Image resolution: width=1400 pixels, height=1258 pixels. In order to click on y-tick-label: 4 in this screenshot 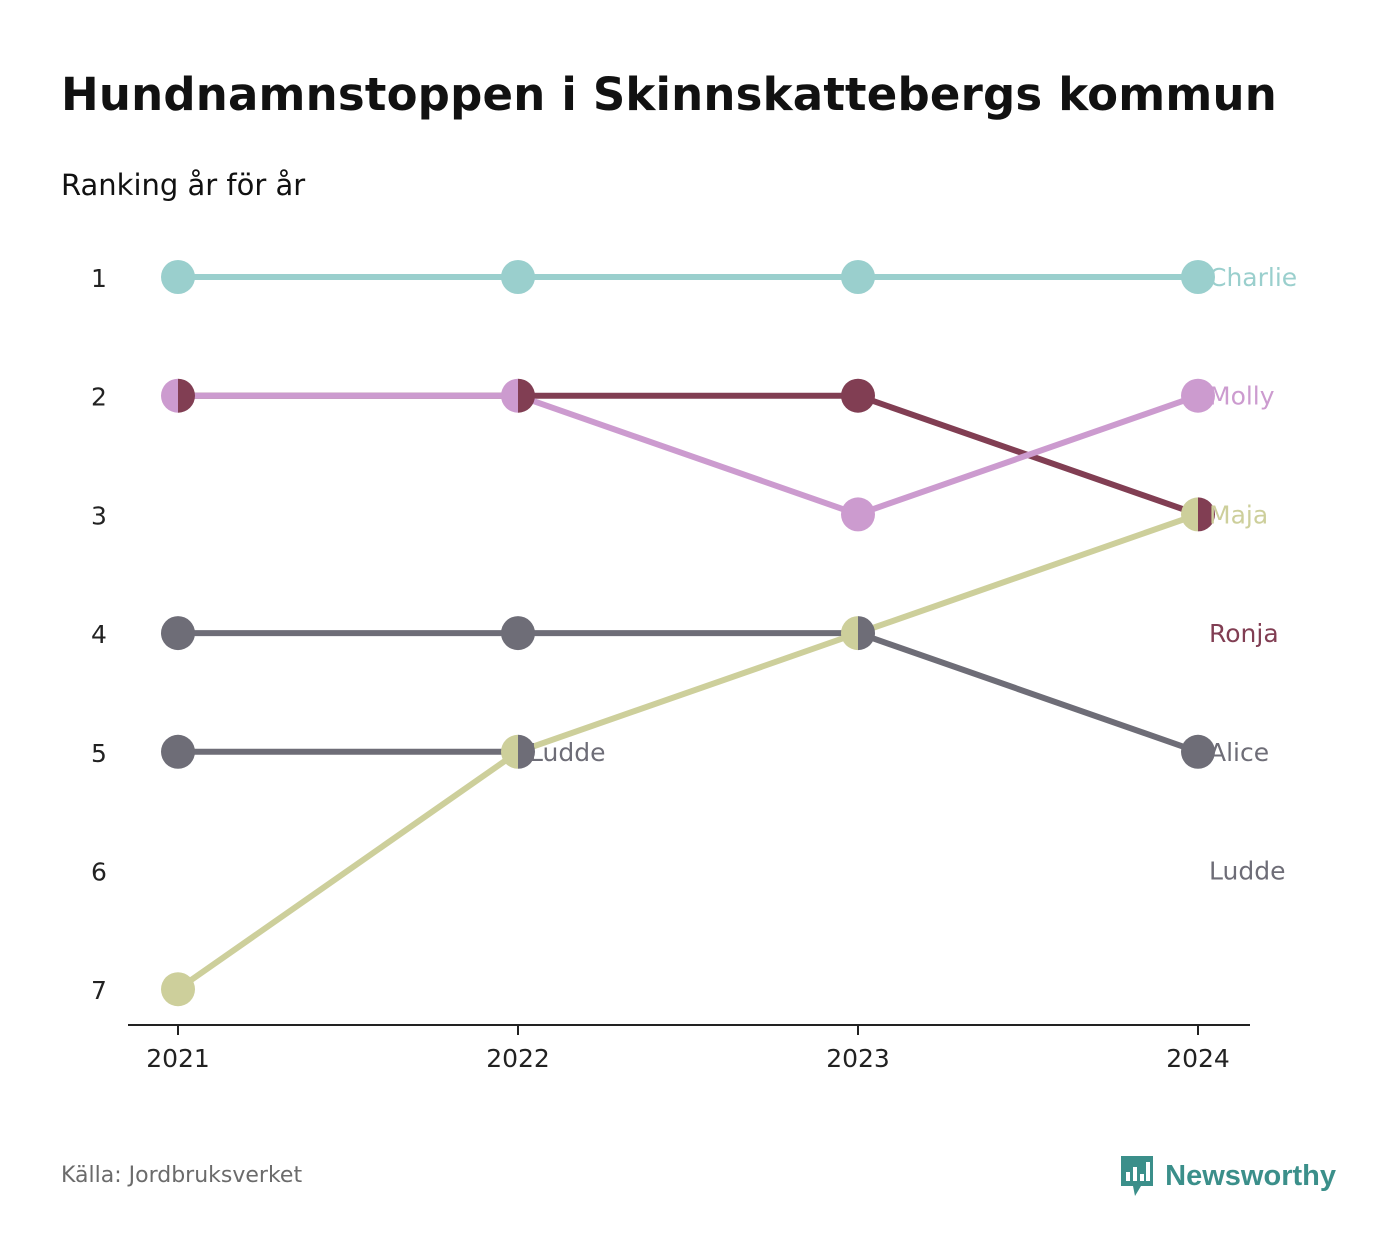, I will do `click(99, 634)`.